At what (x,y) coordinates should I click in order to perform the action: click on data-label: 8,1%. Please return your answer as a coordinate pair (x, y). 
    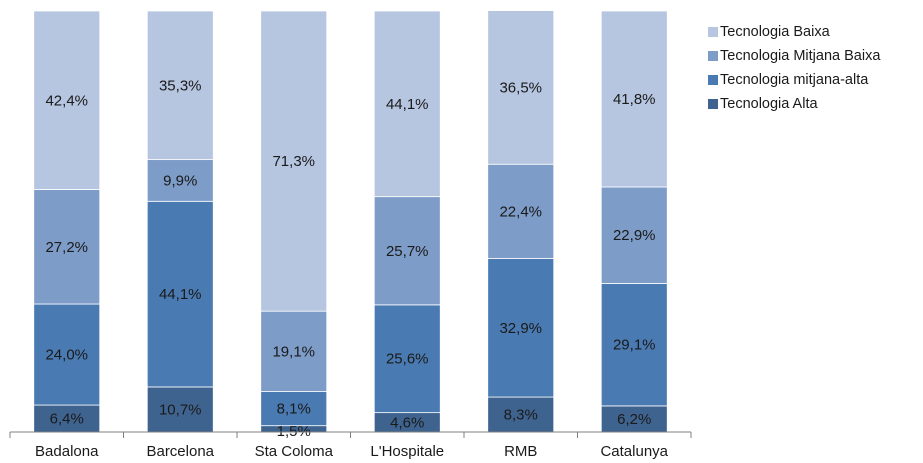
    Looking at the image, I should click on (294, 409).